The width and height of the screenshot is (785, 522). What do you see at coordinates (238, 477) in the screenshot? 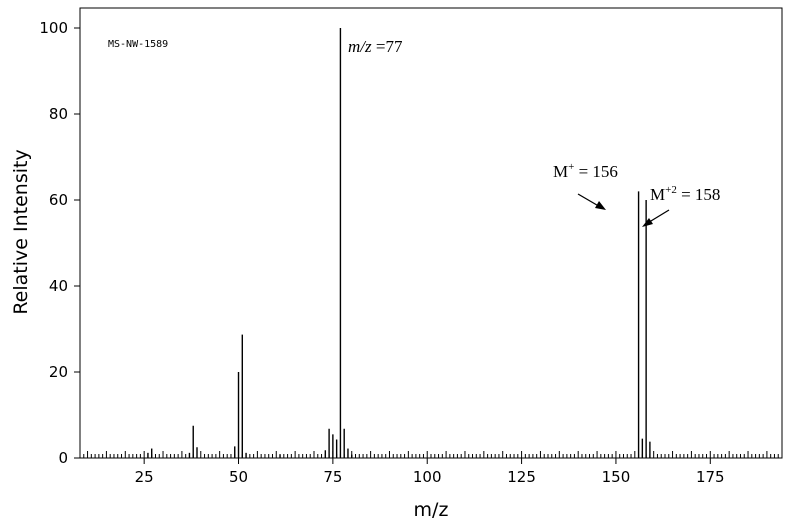
I see `x-tick-label: 50` at bounding box center [238, 477].